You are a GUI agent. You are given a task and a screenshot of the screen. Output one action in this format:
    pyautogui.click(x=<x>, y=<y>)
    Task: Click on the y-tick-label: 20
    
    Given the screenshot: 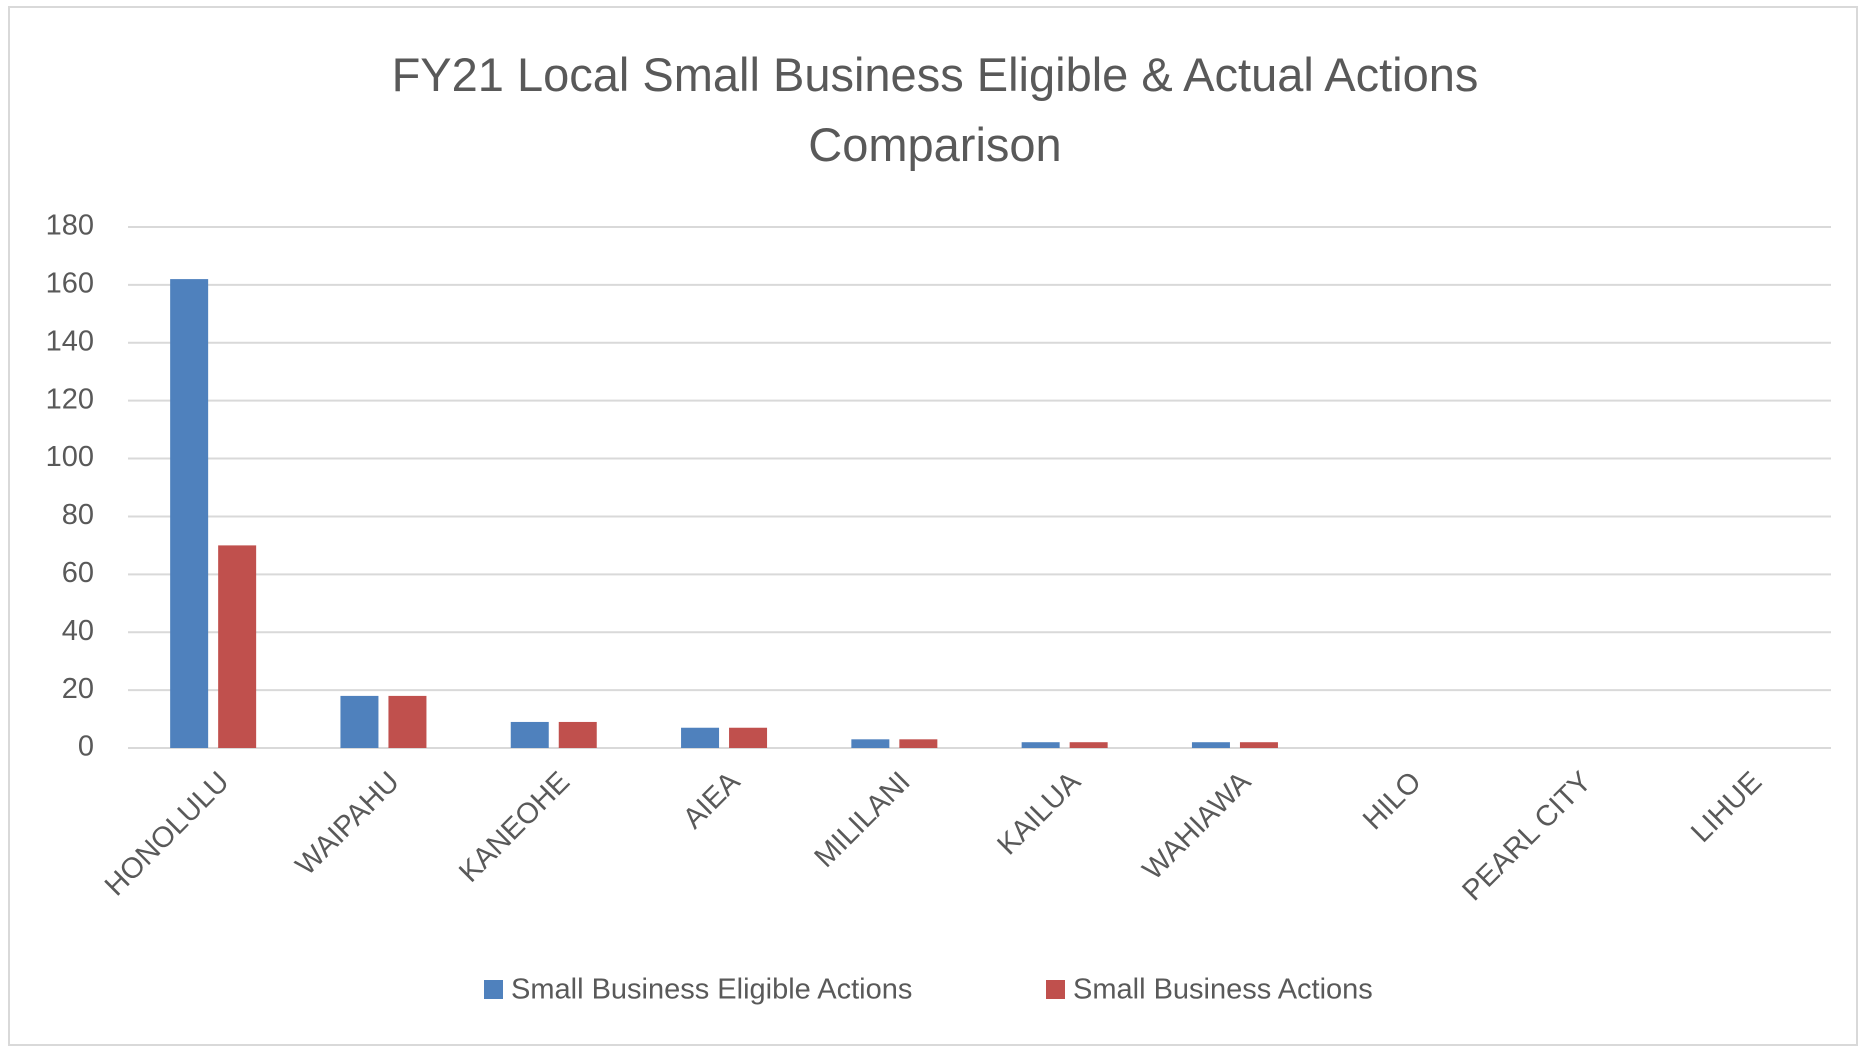 What is the action you would take?
    pyautogui.click(x=78, y=689)
    